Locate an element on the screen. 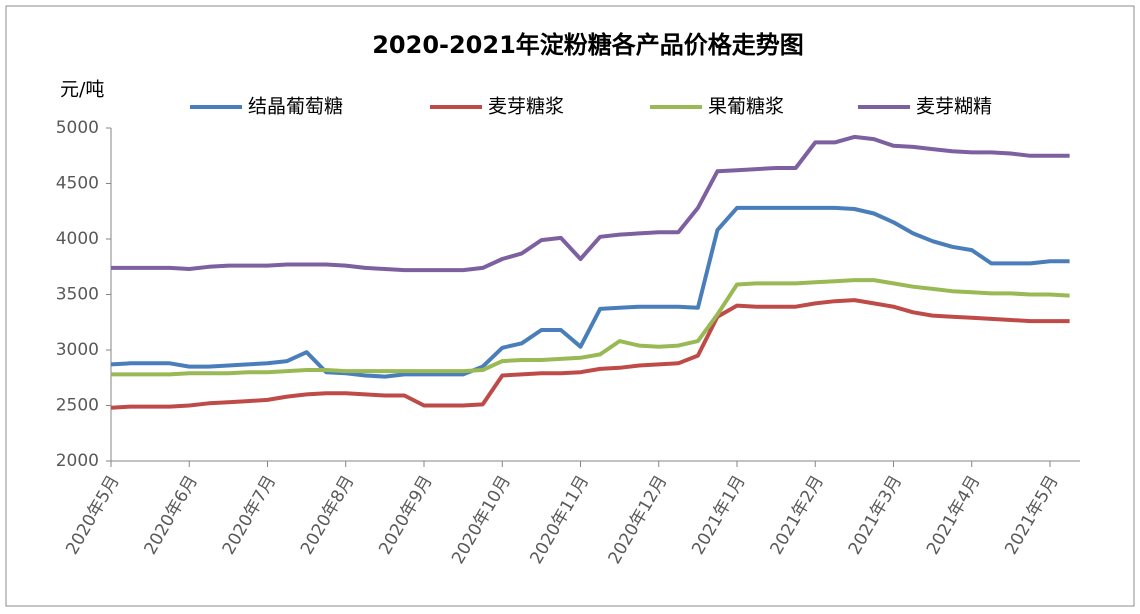  y-tick-label: 4500 is located at coordinates (77, 184).